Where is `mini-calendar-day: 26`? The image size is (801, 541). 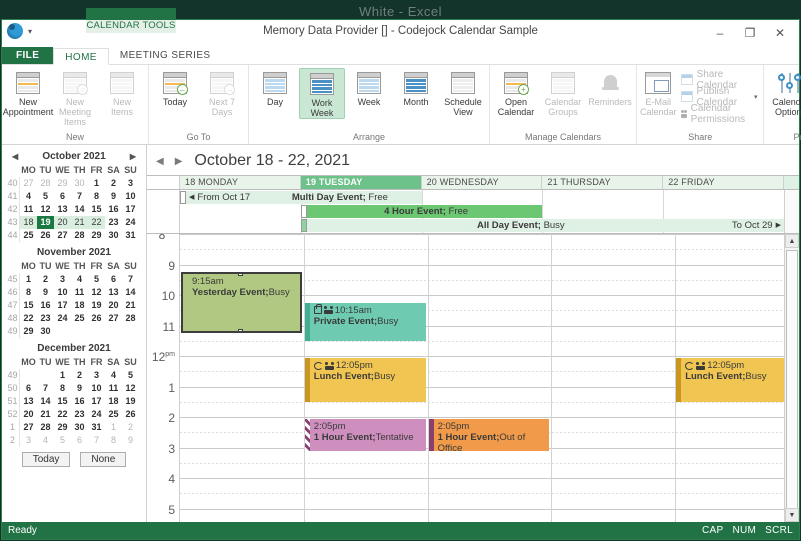 mini-calendar-day: 26 is located at coordinates (45, 235).